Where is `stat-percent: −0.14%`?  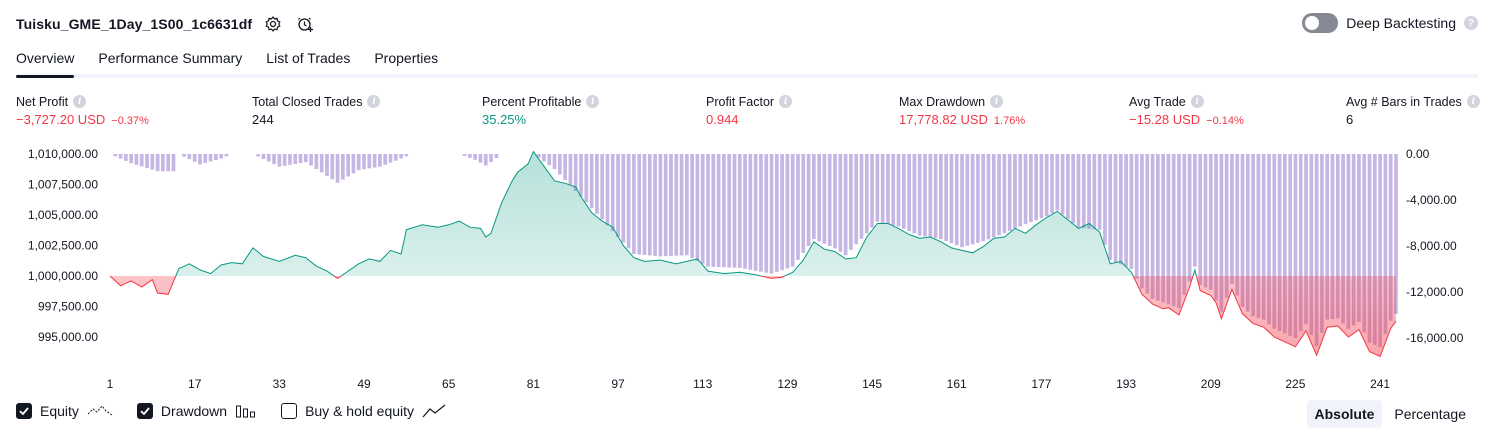
stat-percent: −0.14% is located at coordinates (1225, 121).